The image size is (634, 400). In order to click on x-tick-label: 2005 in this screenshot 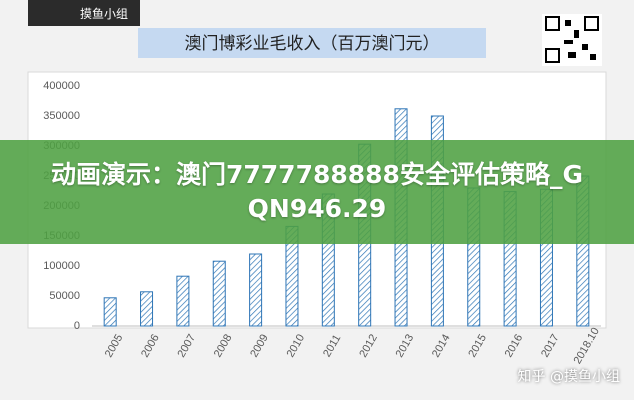, I will do `click(114, 345)`.